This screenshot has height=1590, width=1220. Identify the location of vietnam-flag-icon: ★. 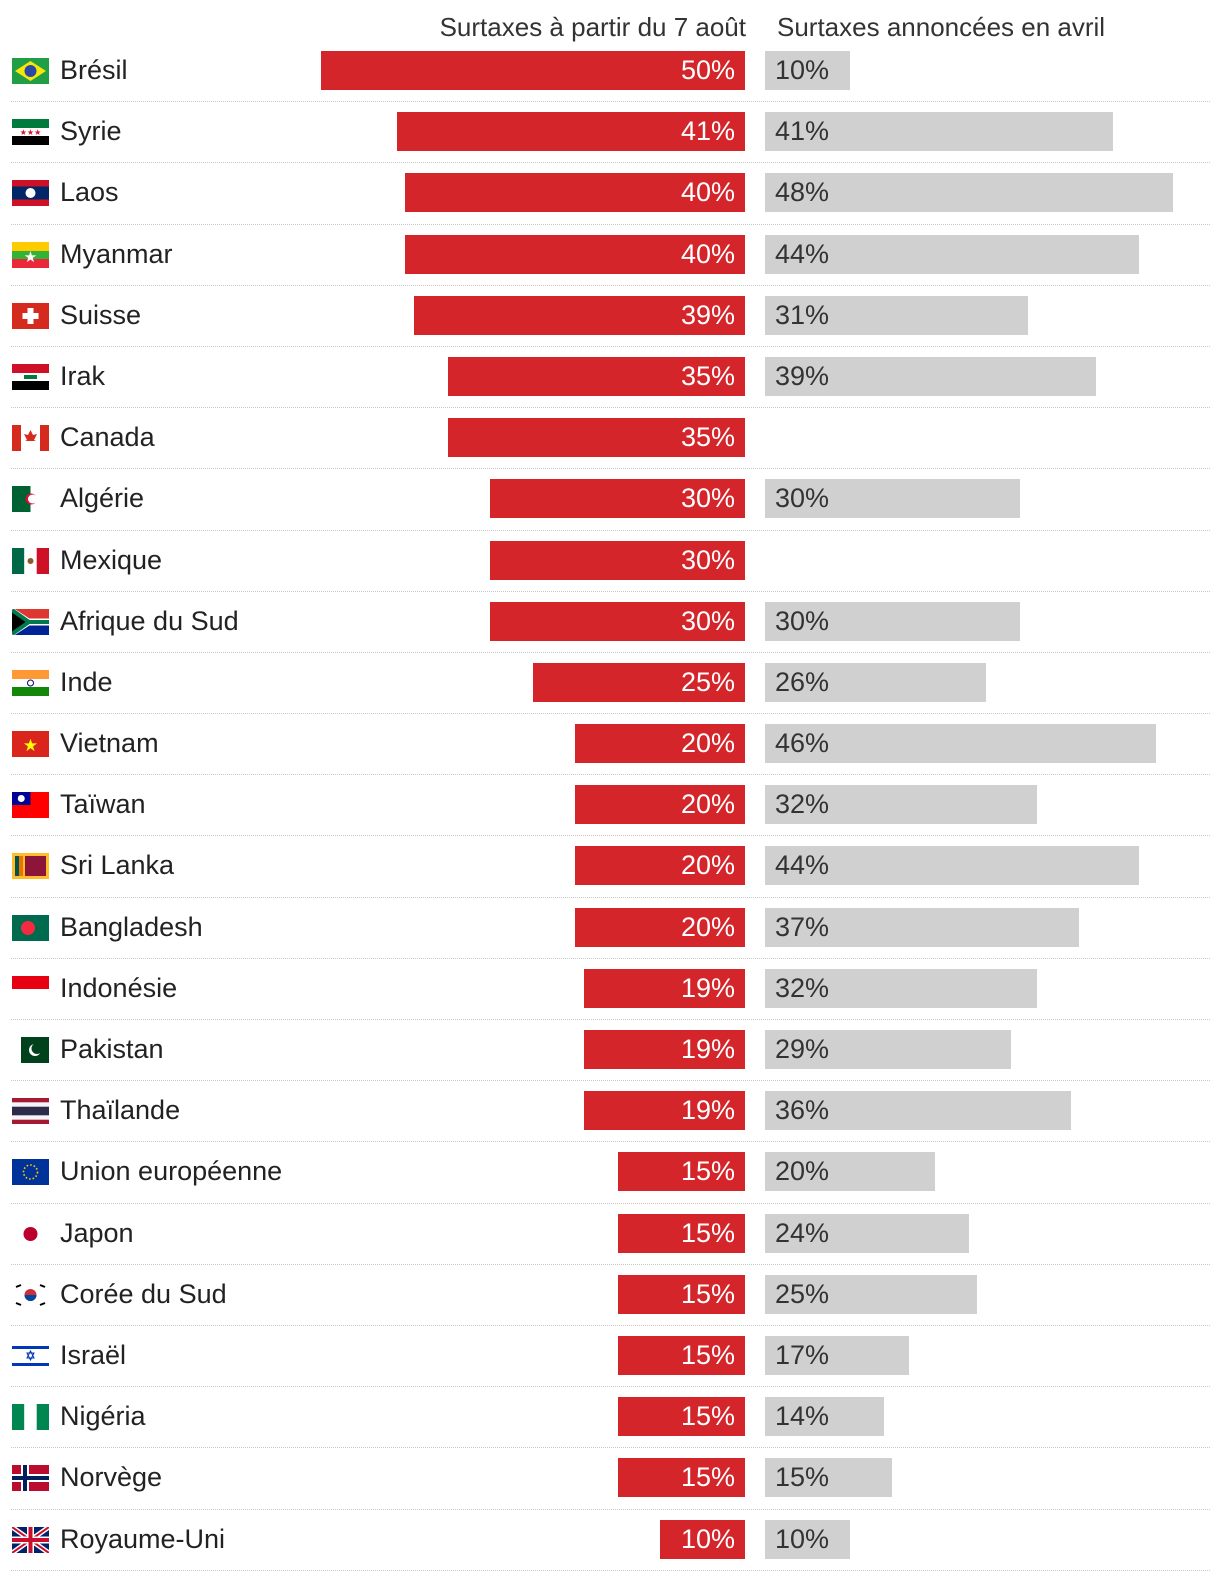
(30, 744).